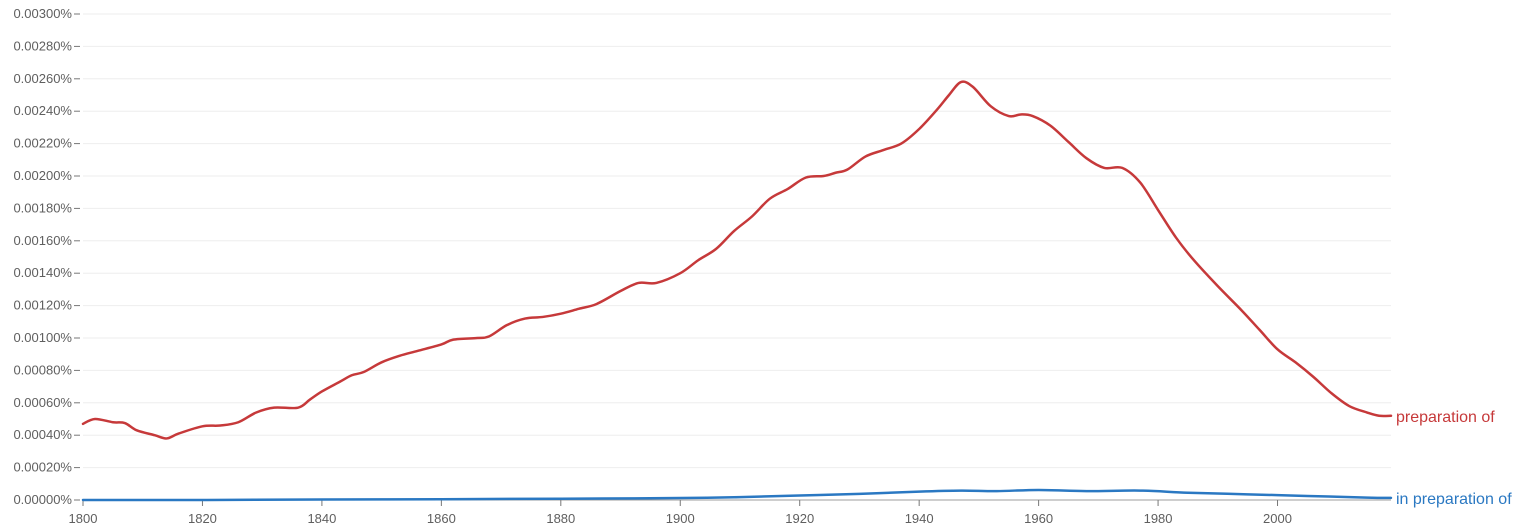 This screenshot has height=532, width=1536. Describe the element at coordinates (1454, 499) in the screenshot. I see `series-label-in-preparation-of: in preparation of` at that location.